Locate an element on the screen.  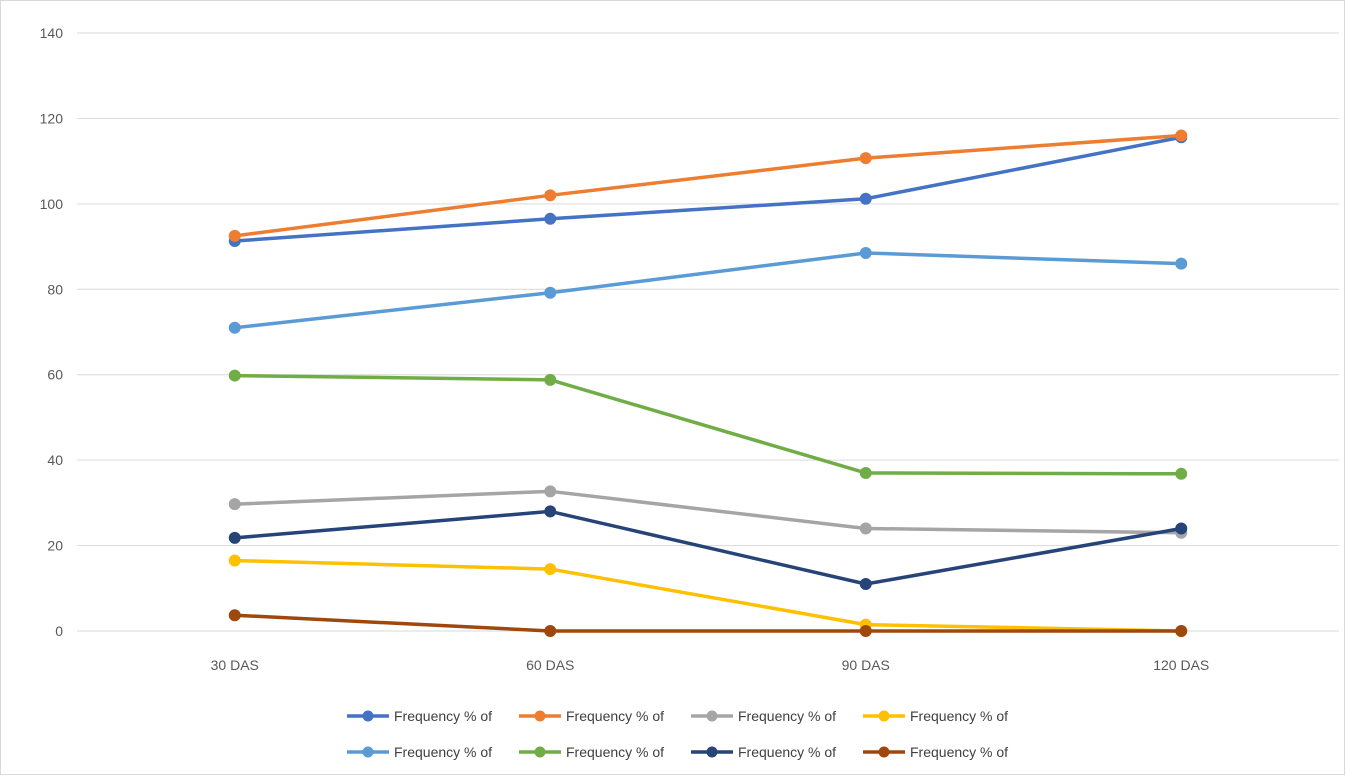
y-tick-label: 20 is located at coordinates (55, 546).